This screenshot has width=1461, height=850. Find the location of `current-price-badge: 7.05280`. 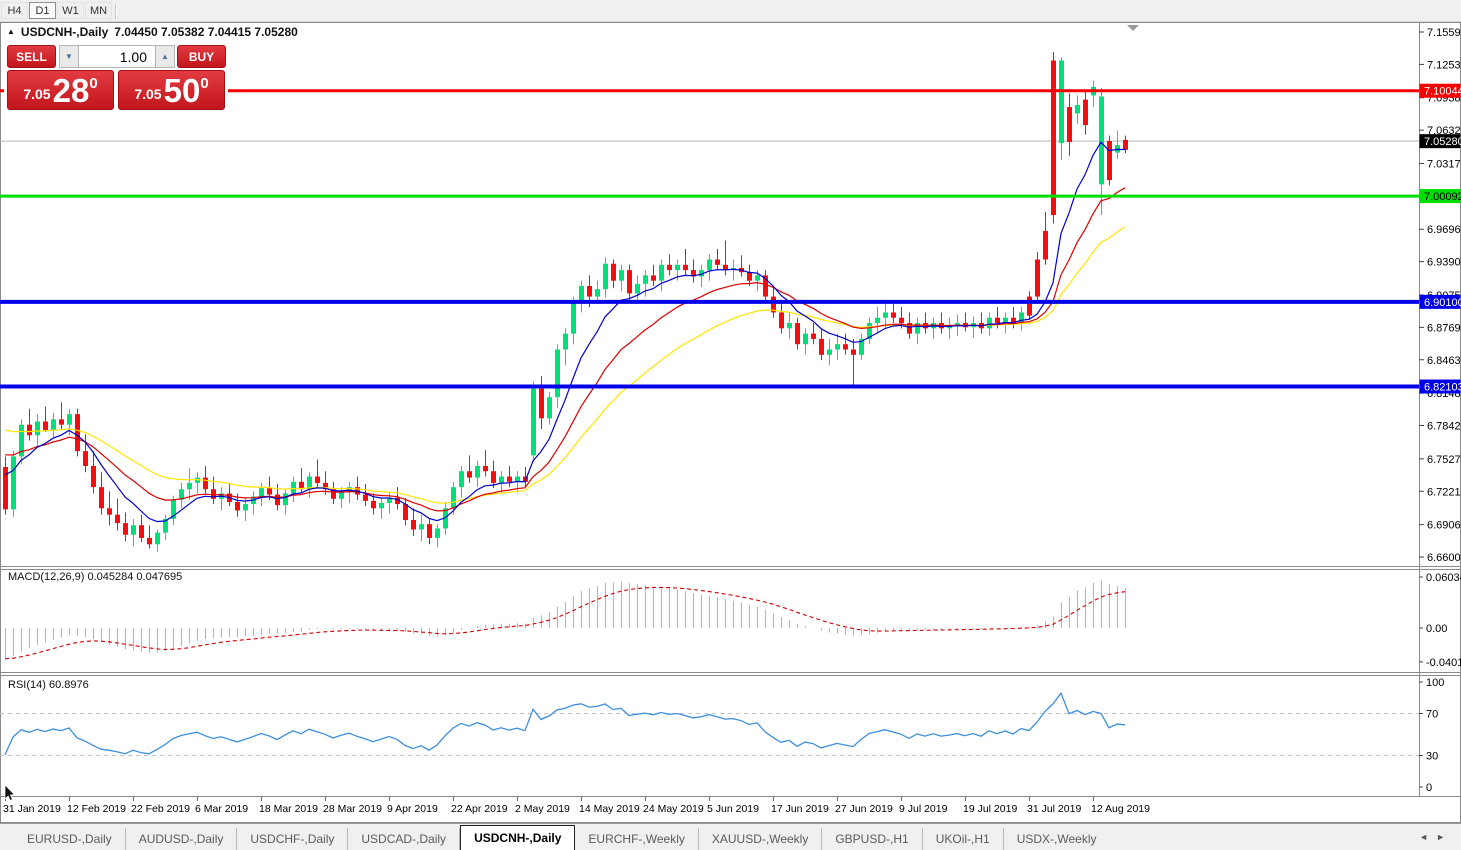

current-price-badge: 7.05280 is located at coordinates (1440, 141).